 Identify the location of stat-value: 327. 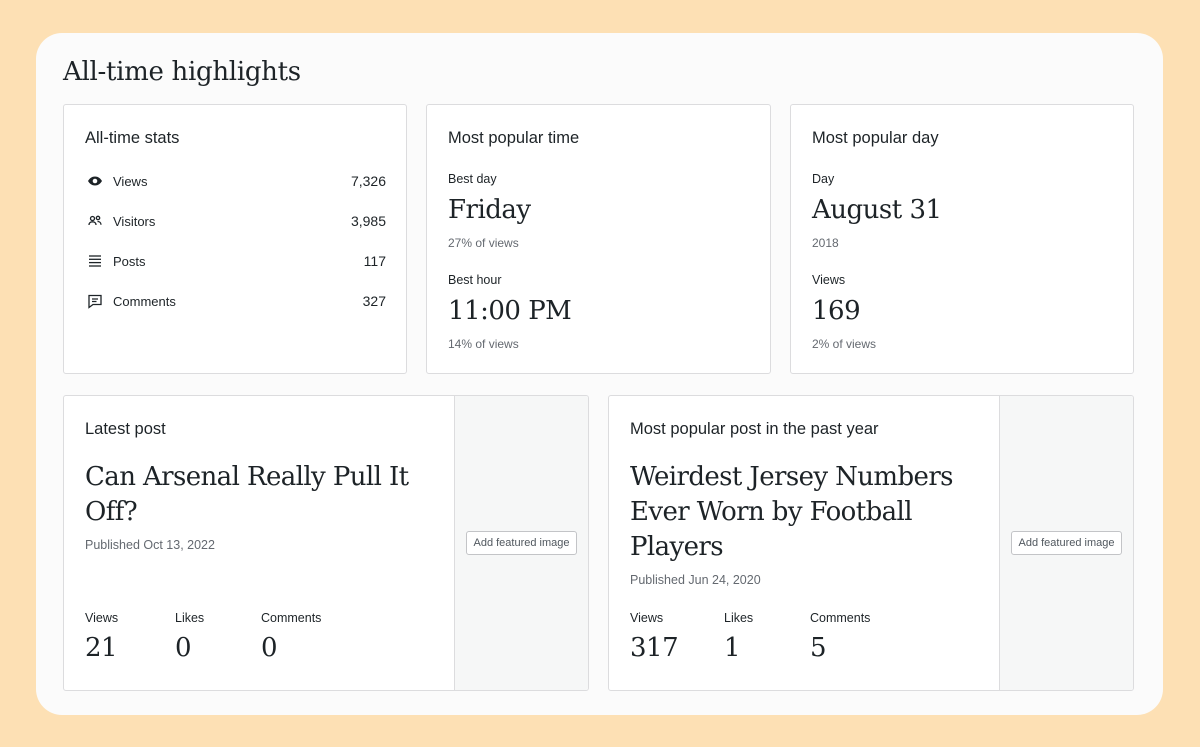
(374, 301).